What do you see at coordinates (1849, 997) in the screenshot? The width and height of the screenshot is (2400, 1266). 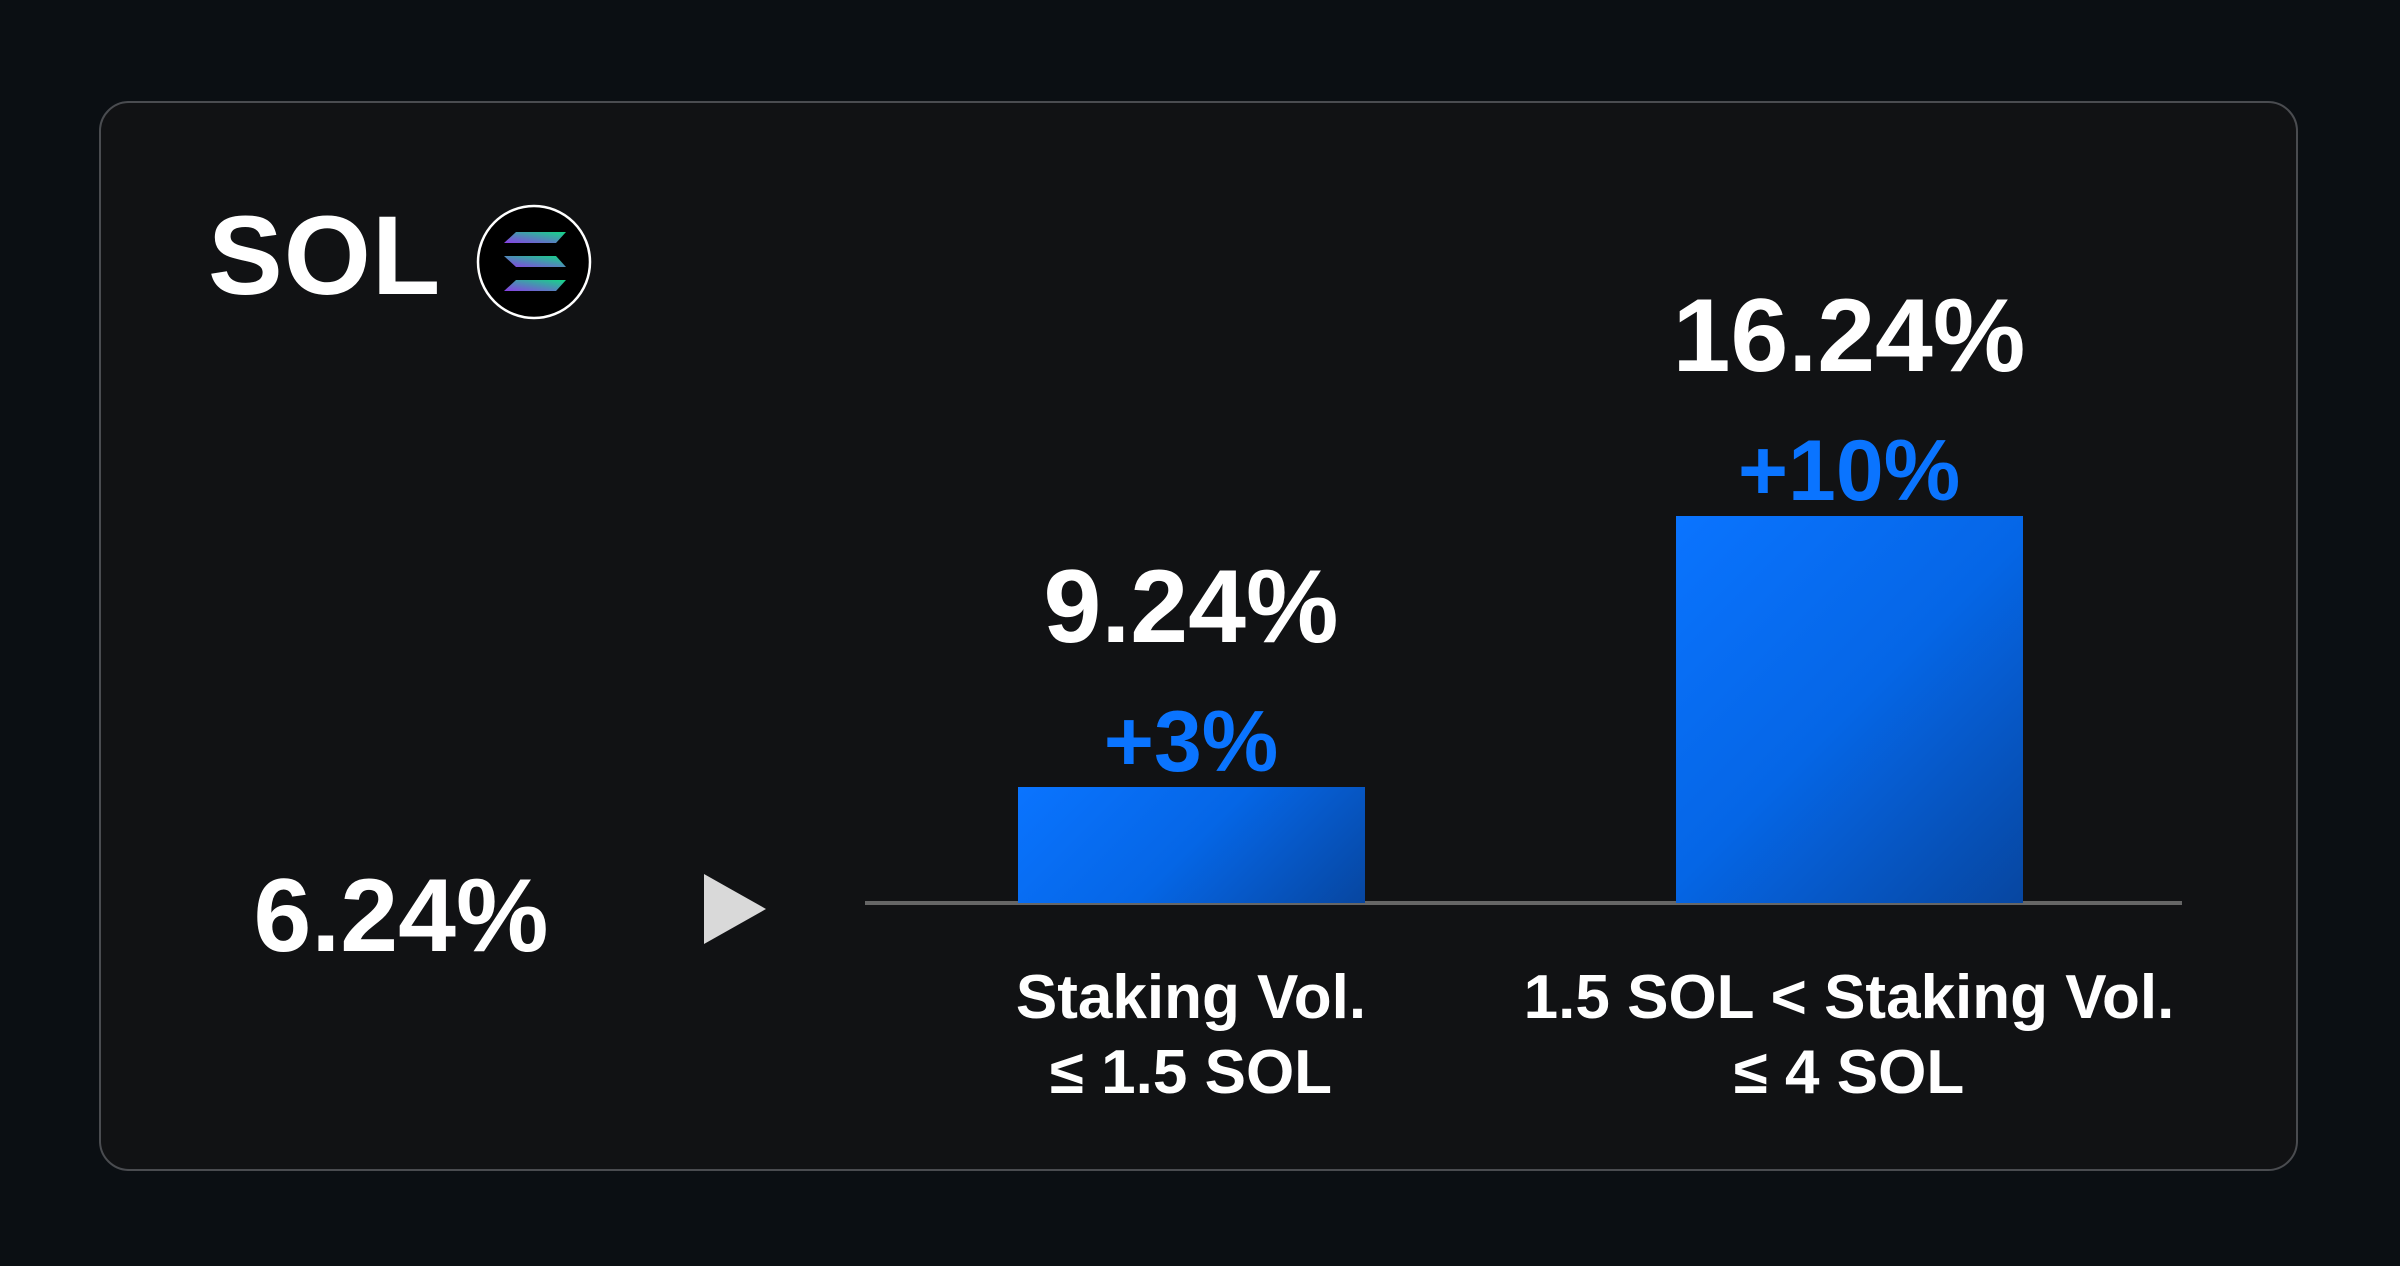 I see `category-label-line: 1.5 SOL < Staking Vol.` at bounding box center [1849, 997].